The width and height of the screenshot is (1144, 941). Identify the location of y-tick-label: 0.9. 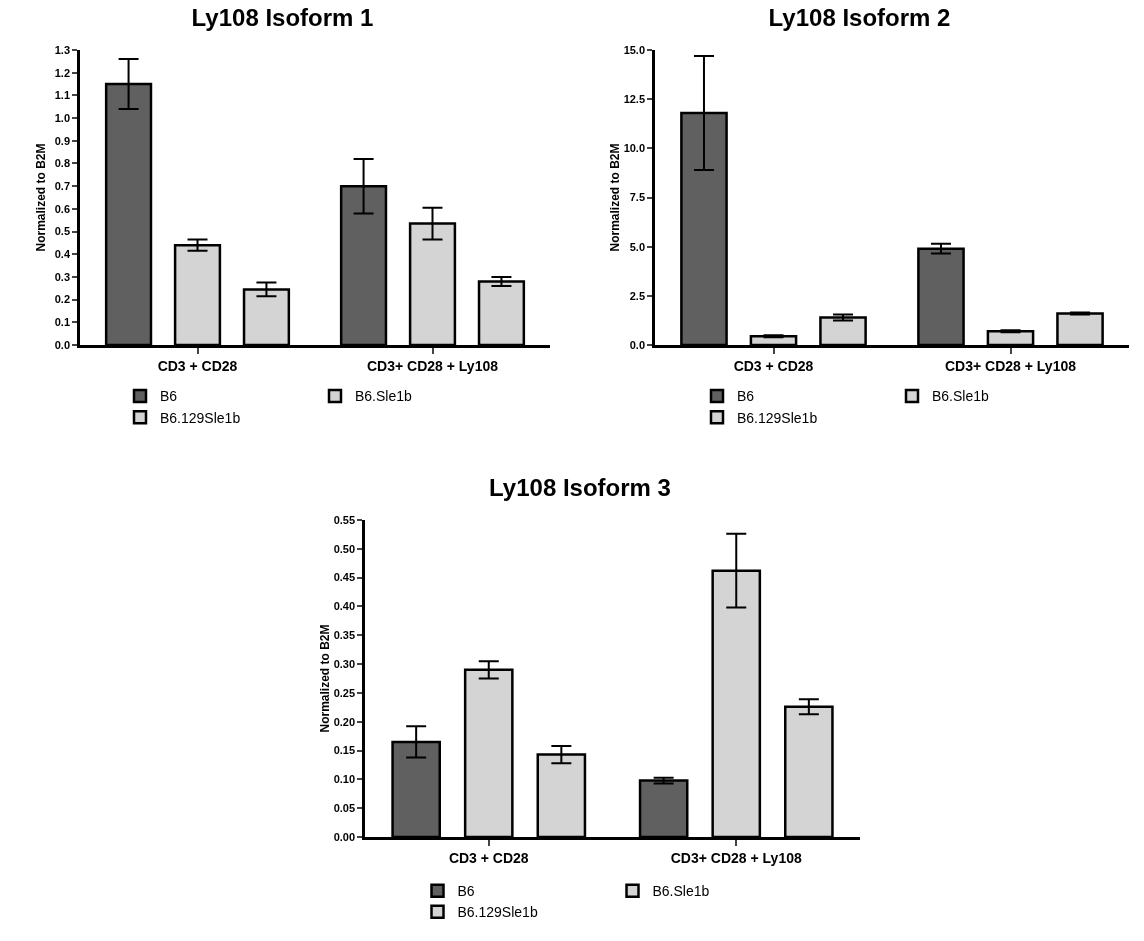
(62, 140).